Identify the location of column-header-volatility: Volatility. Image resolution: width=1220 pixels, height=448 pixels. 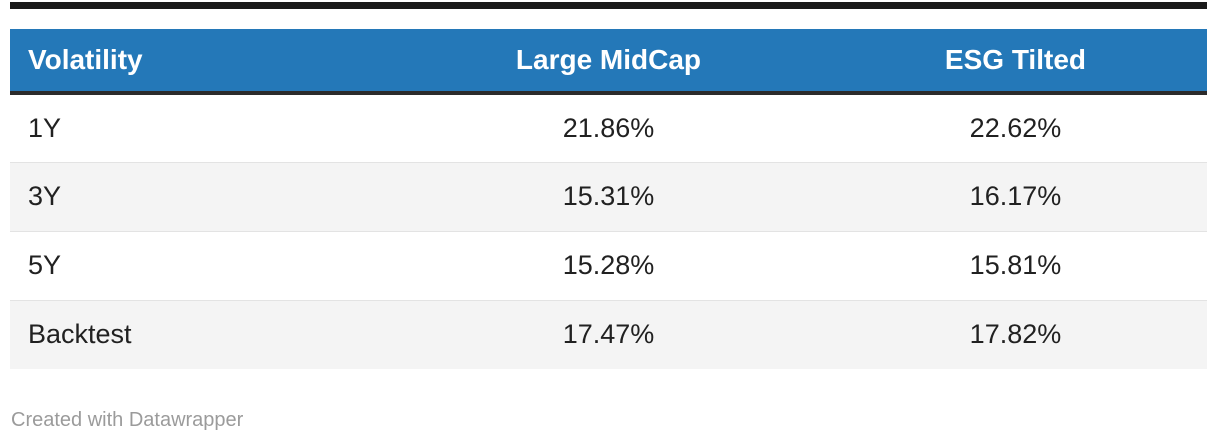
(202, 62).